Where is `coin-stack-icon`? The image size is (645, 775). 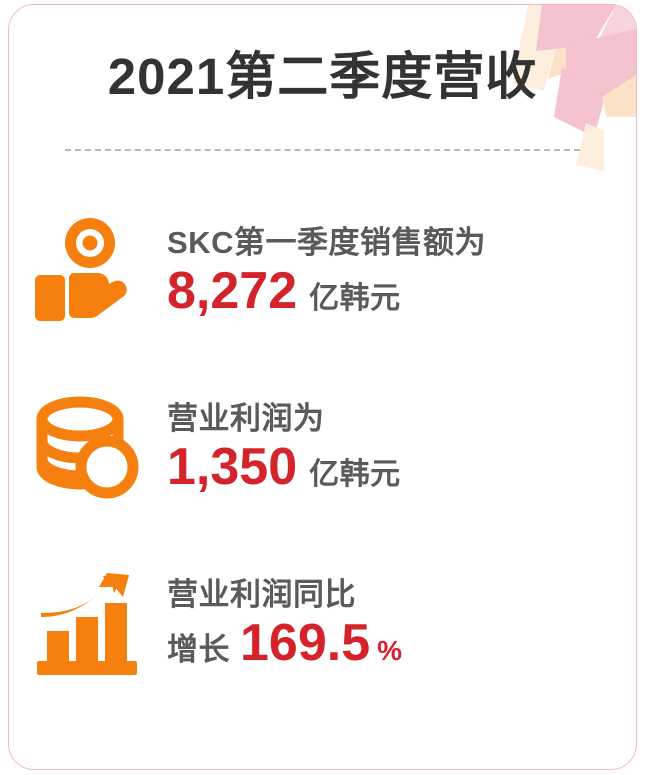
coin-stack-icon is located at coordinates (88, 447).